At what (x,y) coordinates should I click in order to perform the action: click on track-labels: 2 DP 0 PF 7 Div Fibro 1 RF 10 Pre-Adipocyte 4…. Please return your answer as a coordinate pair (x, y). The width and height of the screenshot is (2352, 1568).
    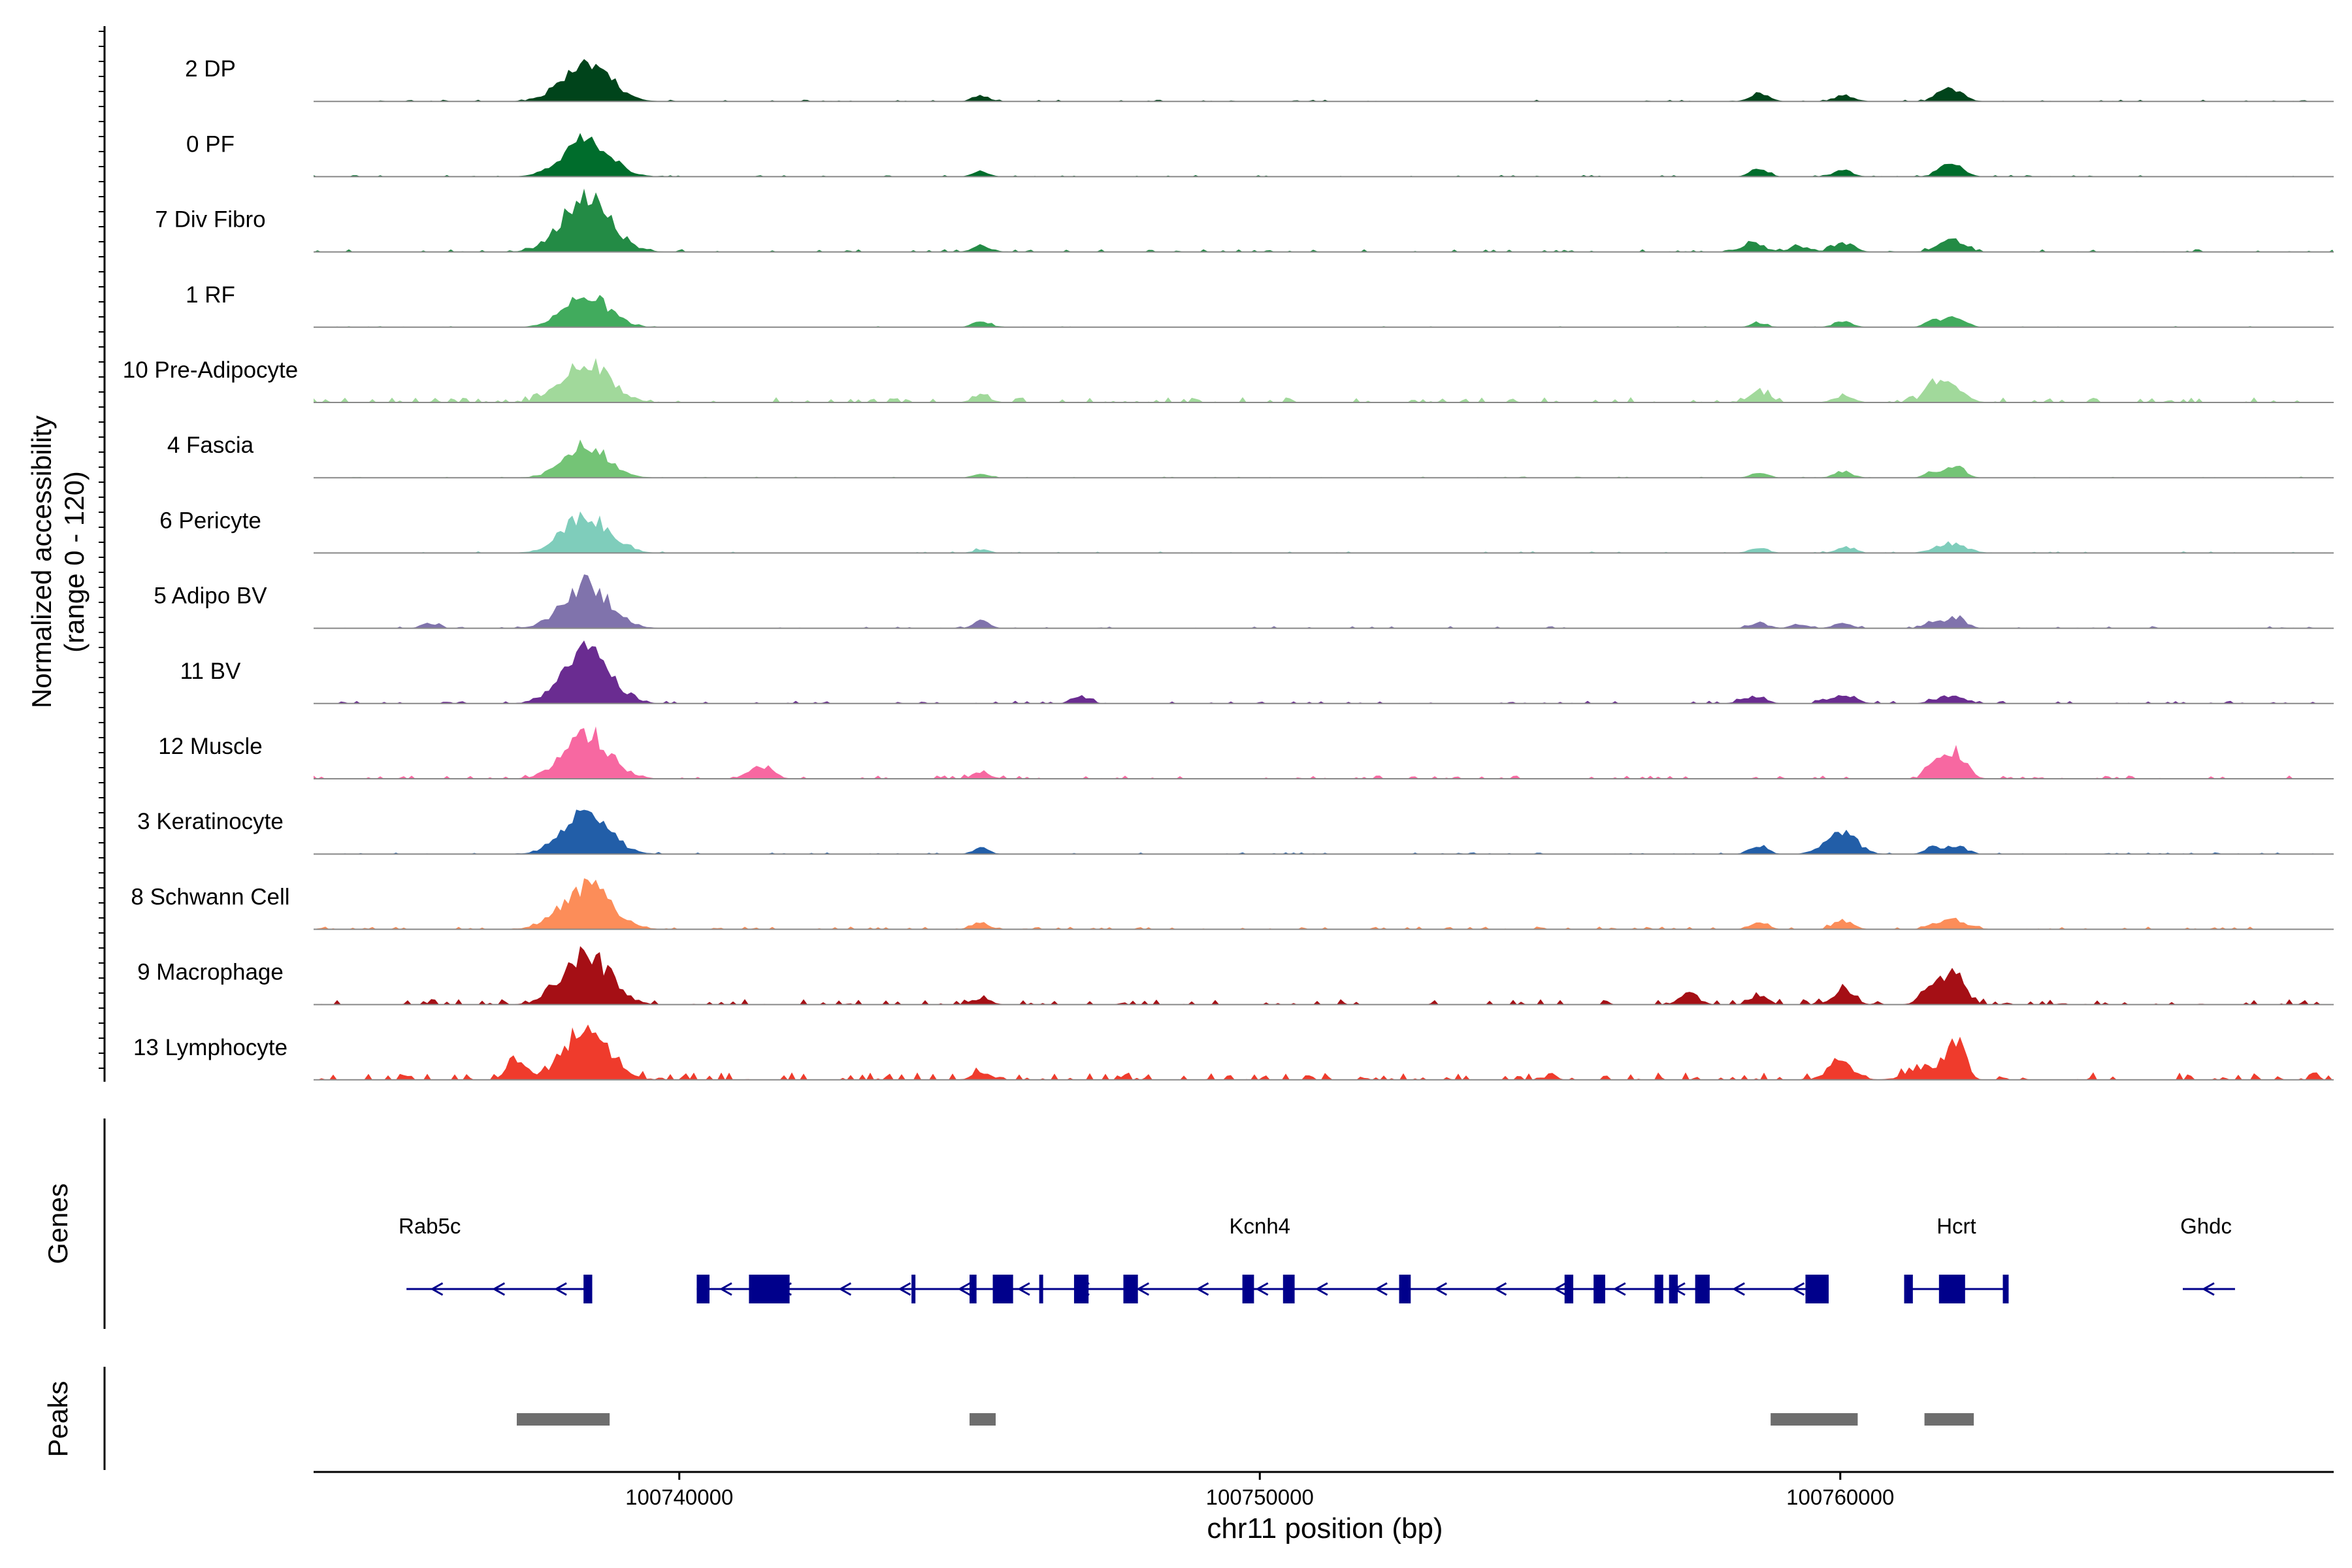
    Looking at the image, I should click on (210, 558).